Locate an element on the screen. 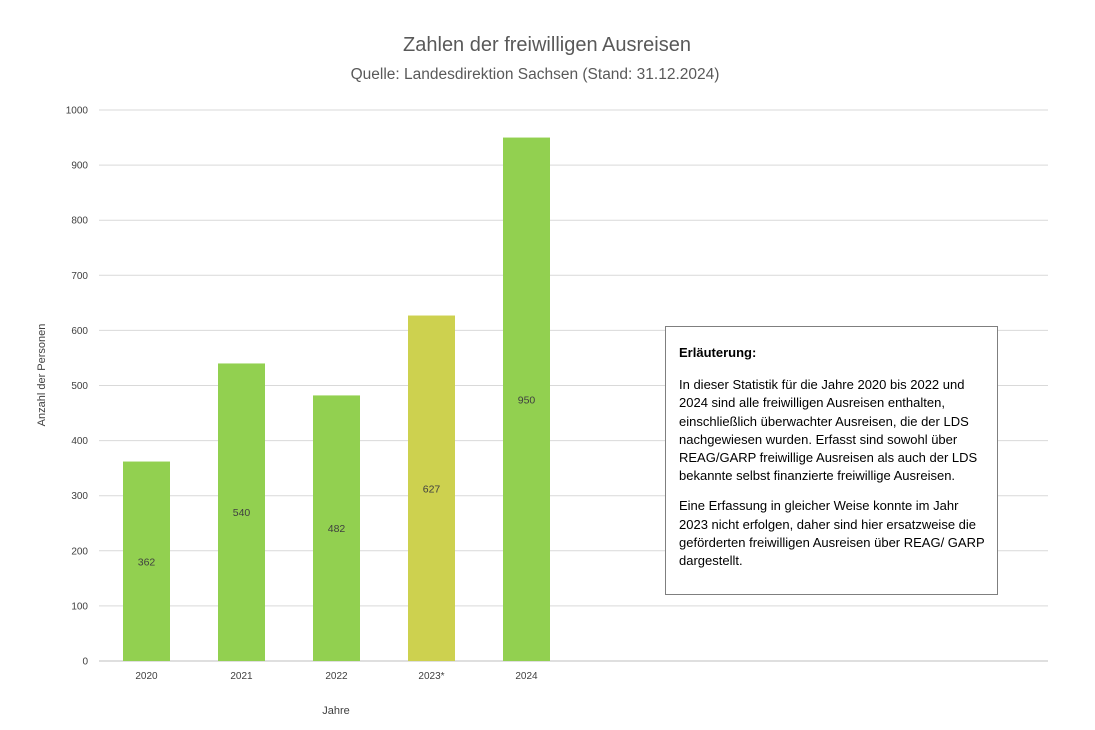  x-tick-label: 2023* is located at coordinates (431, 676).